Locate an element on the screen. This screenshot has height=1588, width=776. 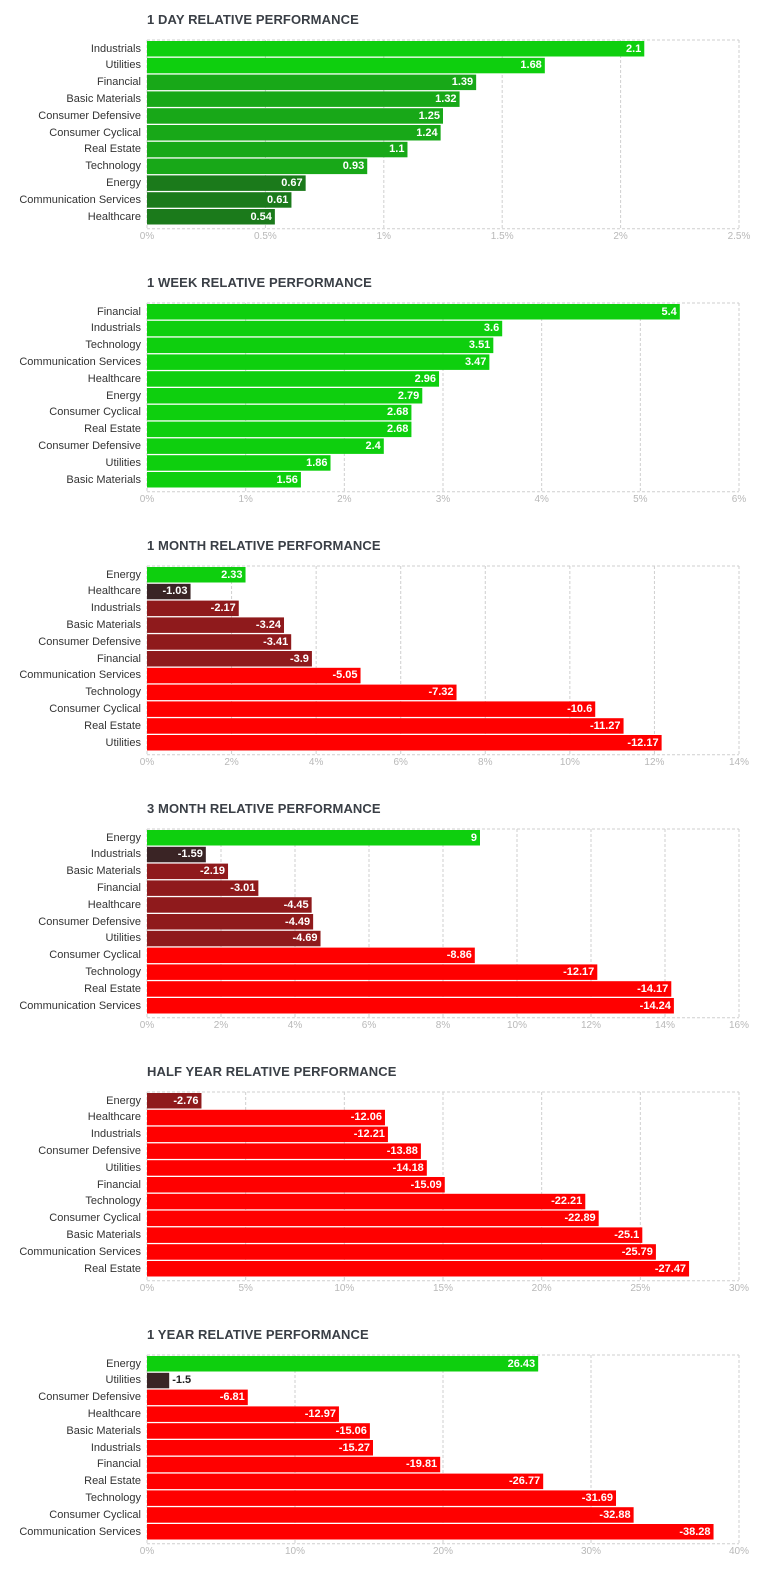
value-label: -14.17 is located at coordinates (653, 988).